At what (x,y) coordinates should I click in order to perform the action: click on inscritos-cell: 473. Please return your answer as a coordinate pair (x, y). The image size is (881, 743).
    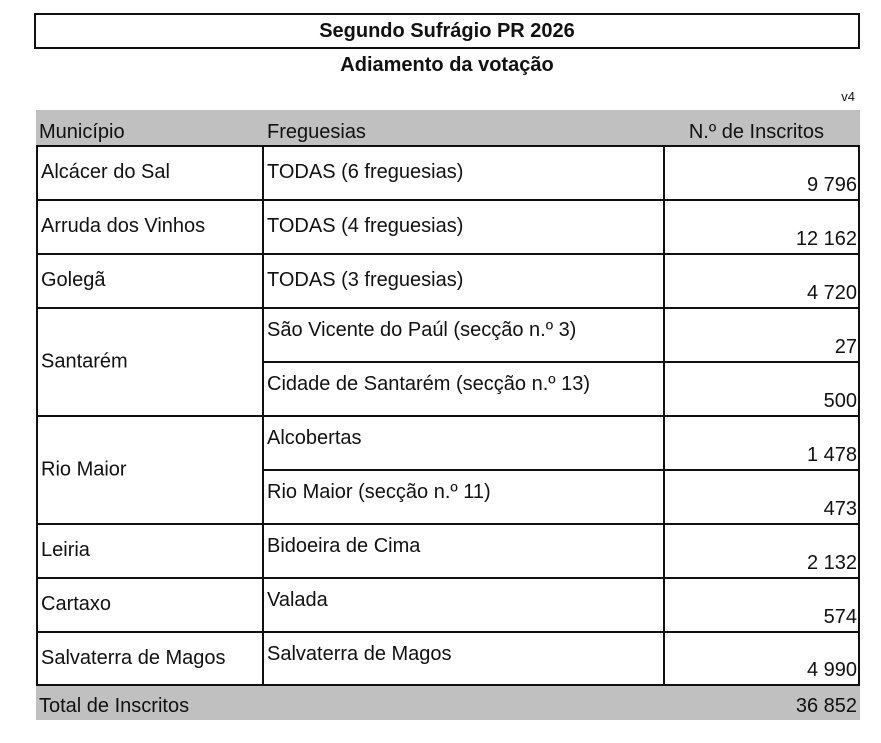
    Looking at the image, I should click on (840, 509).